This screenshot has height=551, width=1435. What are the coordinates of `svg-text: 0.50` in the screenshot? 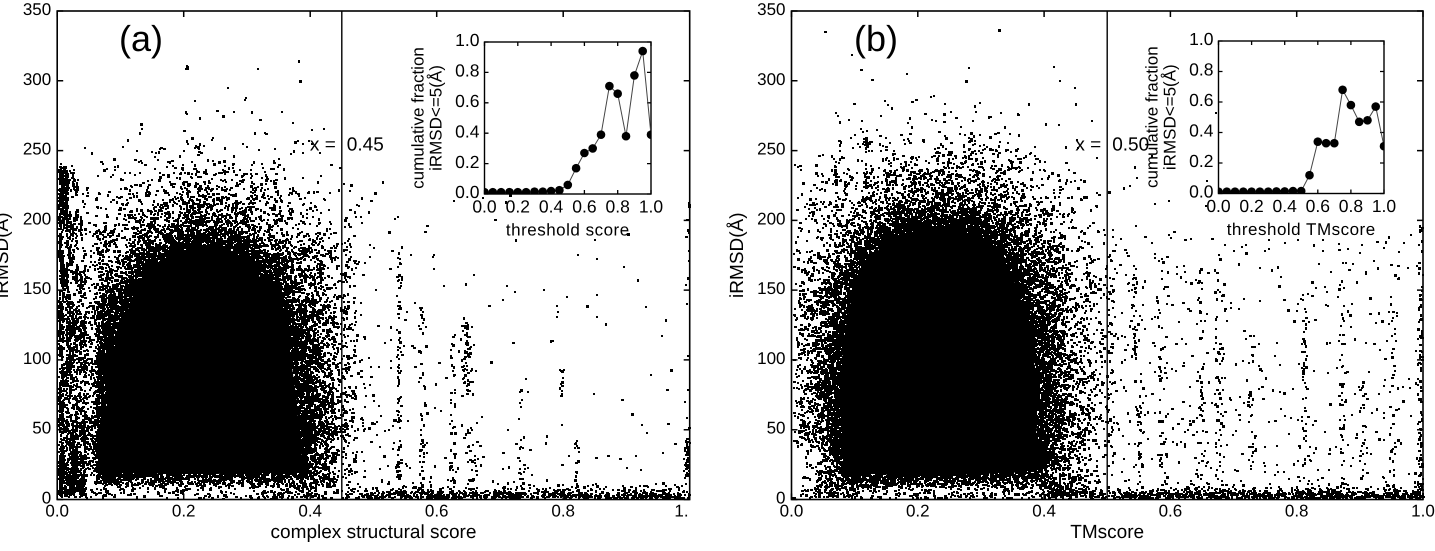 It's located at (1130, 145).